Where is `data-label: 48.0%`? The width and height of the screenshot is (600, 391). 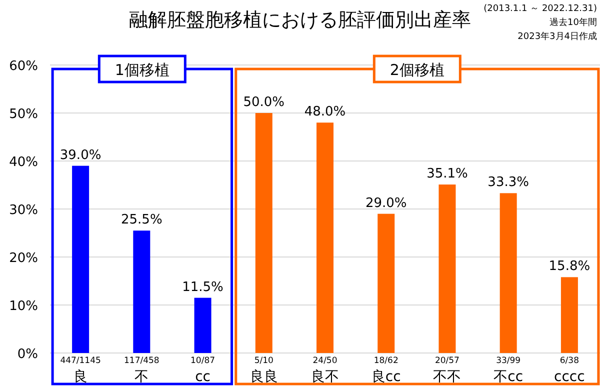 data-label: 48.0% is located at coordinates (325, 112).